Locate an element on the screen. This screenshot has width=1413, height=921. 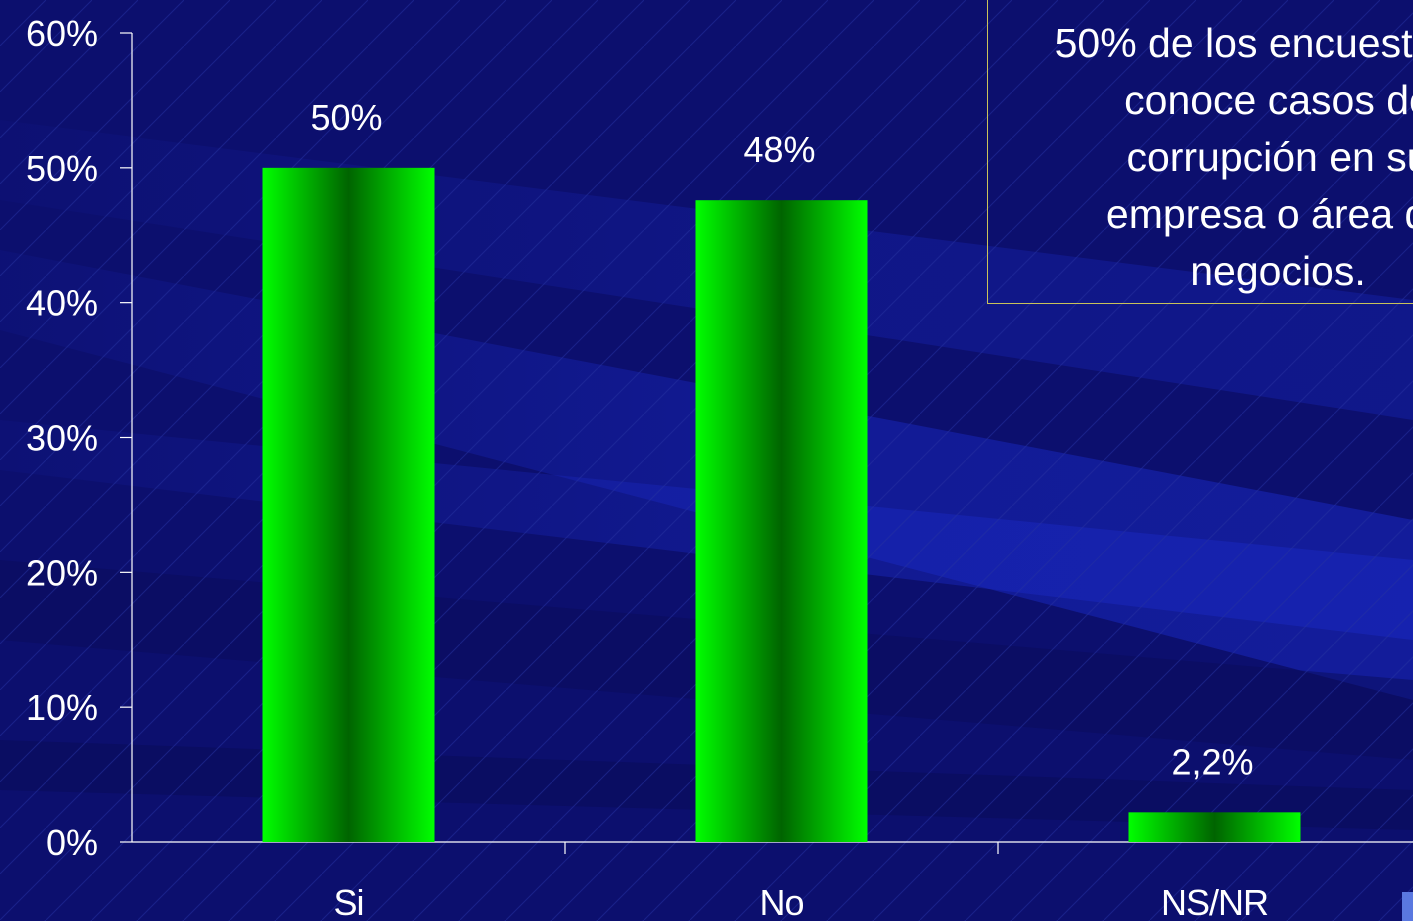
y-tick-label: 60% is located at coordinates (62, 33).